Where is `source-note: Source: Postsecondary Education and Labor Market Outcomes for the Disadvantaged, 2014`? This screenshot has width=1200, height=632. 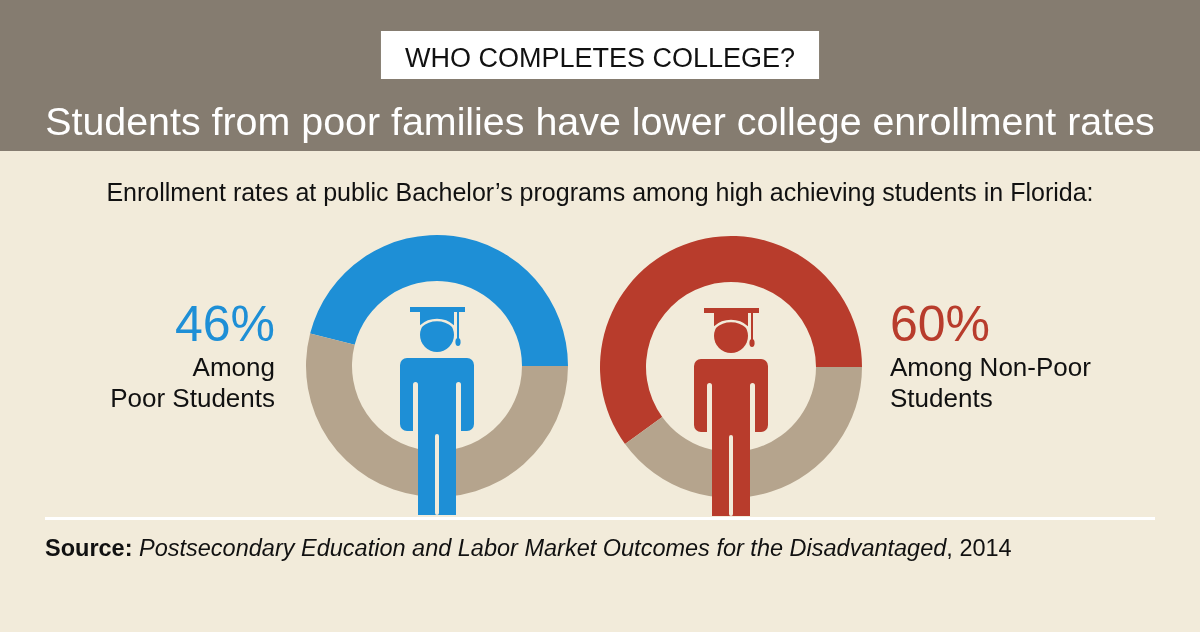 source-note: Source: Postsecondary Education and Labor Market Outcomes for the Disadvantaged, 2014 is located at coordinates (528, 548).